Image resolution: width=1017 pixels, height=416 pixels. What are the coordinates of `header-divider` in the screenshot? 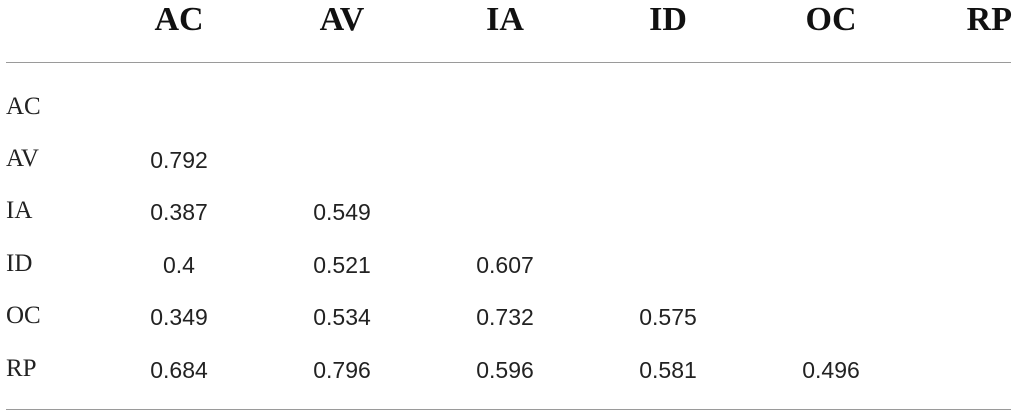 It's located at (508, 62).